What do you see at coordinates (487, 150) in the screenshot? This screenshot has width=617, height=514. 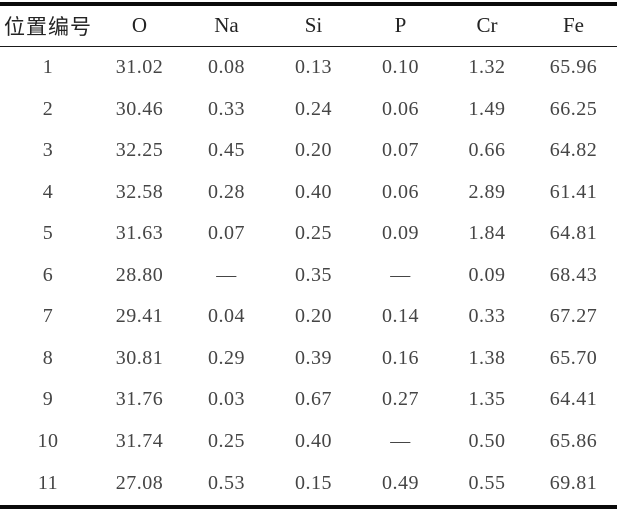 I see `value-cell-cr: 0.66` at bounding box center [487, 150].